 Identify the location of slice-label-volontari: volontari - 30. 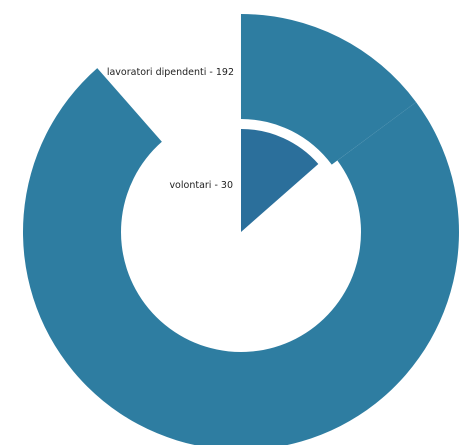
(201, 185).